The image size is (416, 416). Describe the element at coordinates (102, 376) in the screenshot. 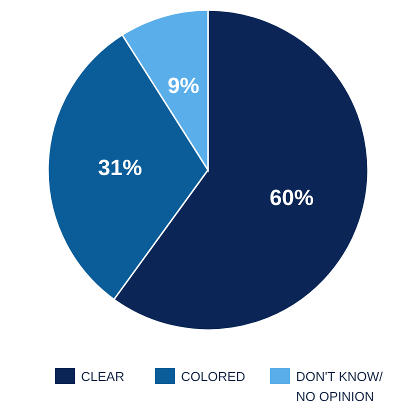

I see `legend-label: CLEAR` at that location.